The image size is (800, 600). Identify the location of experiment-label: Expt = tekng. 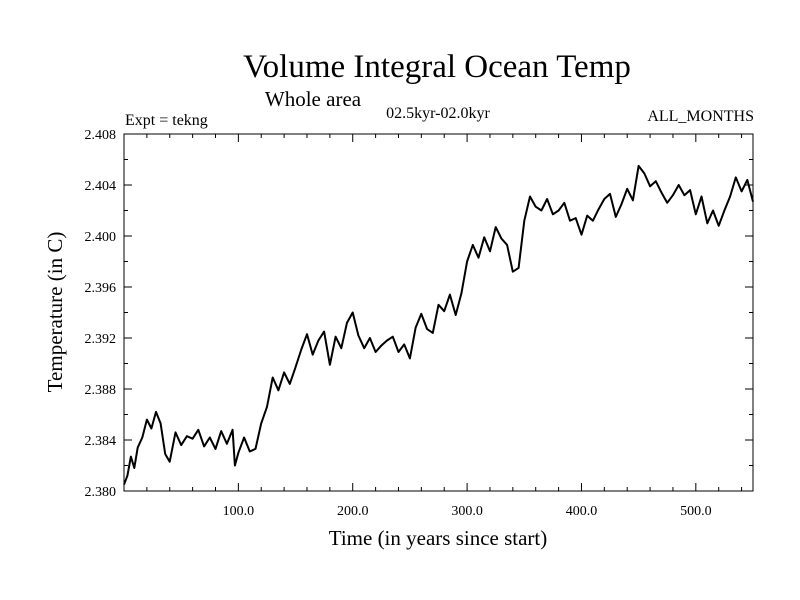
(166, 120).